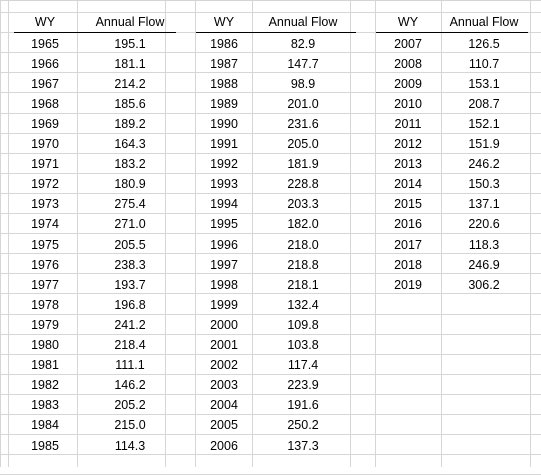  I want to click on cell-wy: 2018, so click(408, 264).